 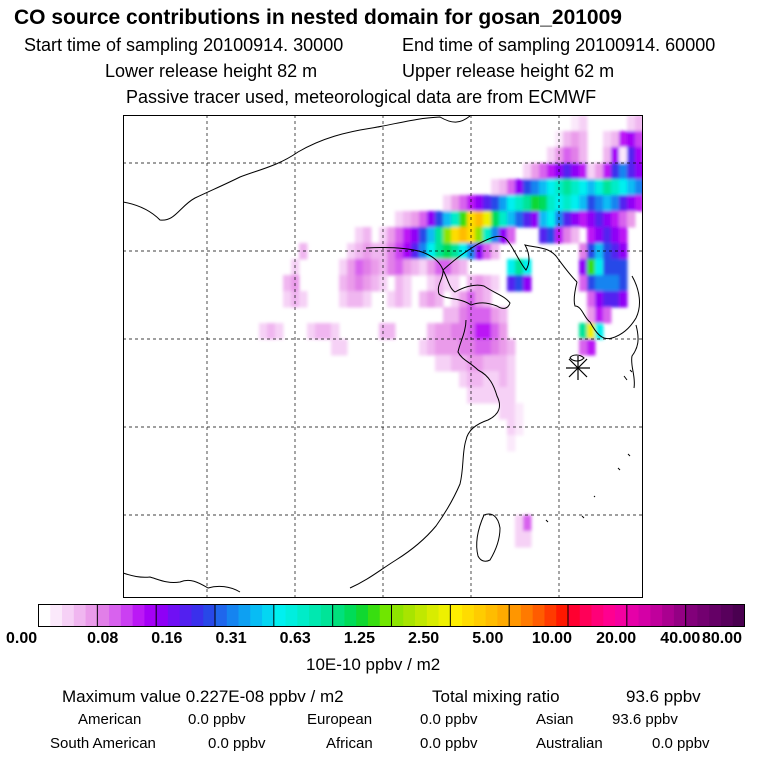 I want to click on coastline-north, so click(x=297, y=168).